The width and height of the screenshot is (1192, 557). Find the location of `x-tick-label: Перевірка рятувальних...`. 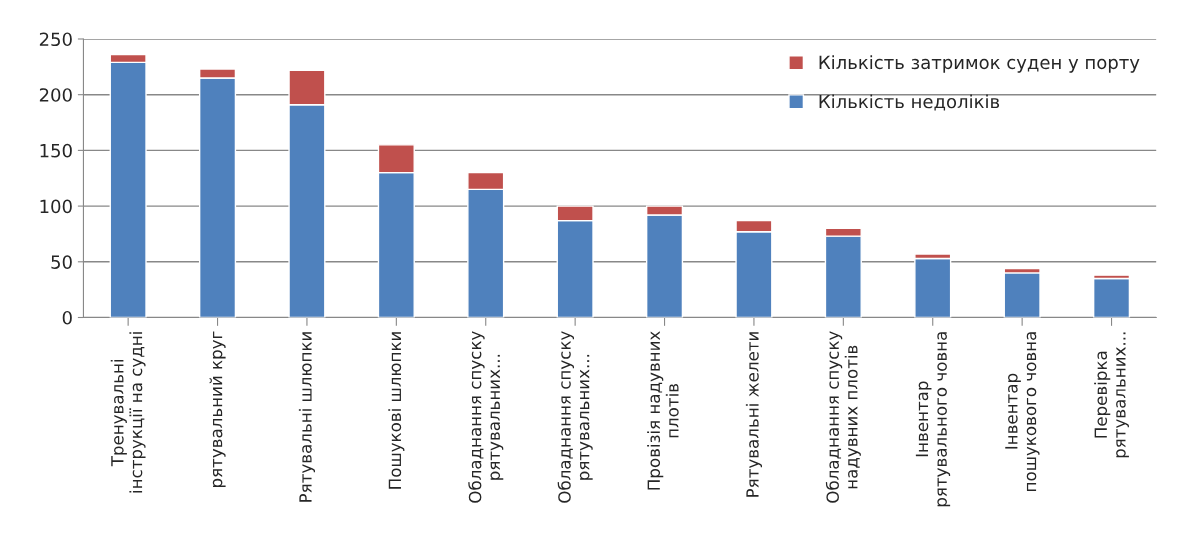

x-tick-label: Перевірка рятувальних... is located at coordinates (1111, 395).